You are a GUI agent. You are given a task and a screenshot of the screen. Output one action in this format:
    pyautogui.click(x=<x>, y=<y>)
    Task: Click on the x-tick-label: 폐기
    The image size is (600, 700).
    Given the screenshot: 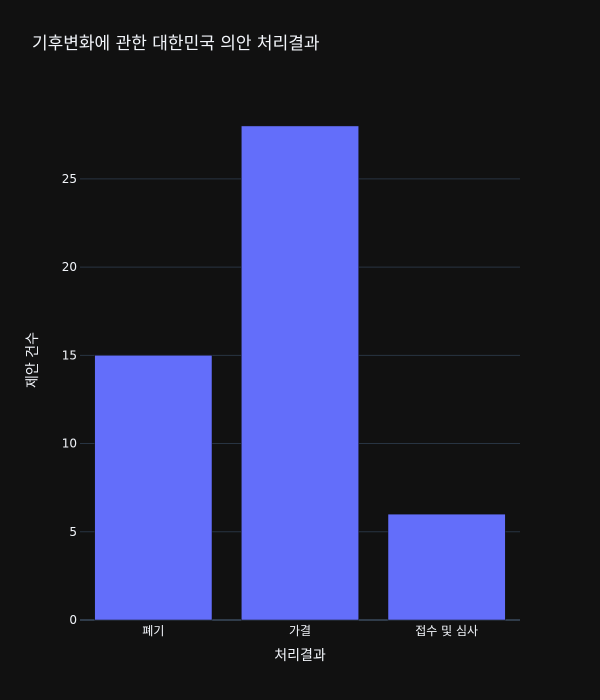 What is the action you would take?
    pyautogui.click(x=153, y=631)
    